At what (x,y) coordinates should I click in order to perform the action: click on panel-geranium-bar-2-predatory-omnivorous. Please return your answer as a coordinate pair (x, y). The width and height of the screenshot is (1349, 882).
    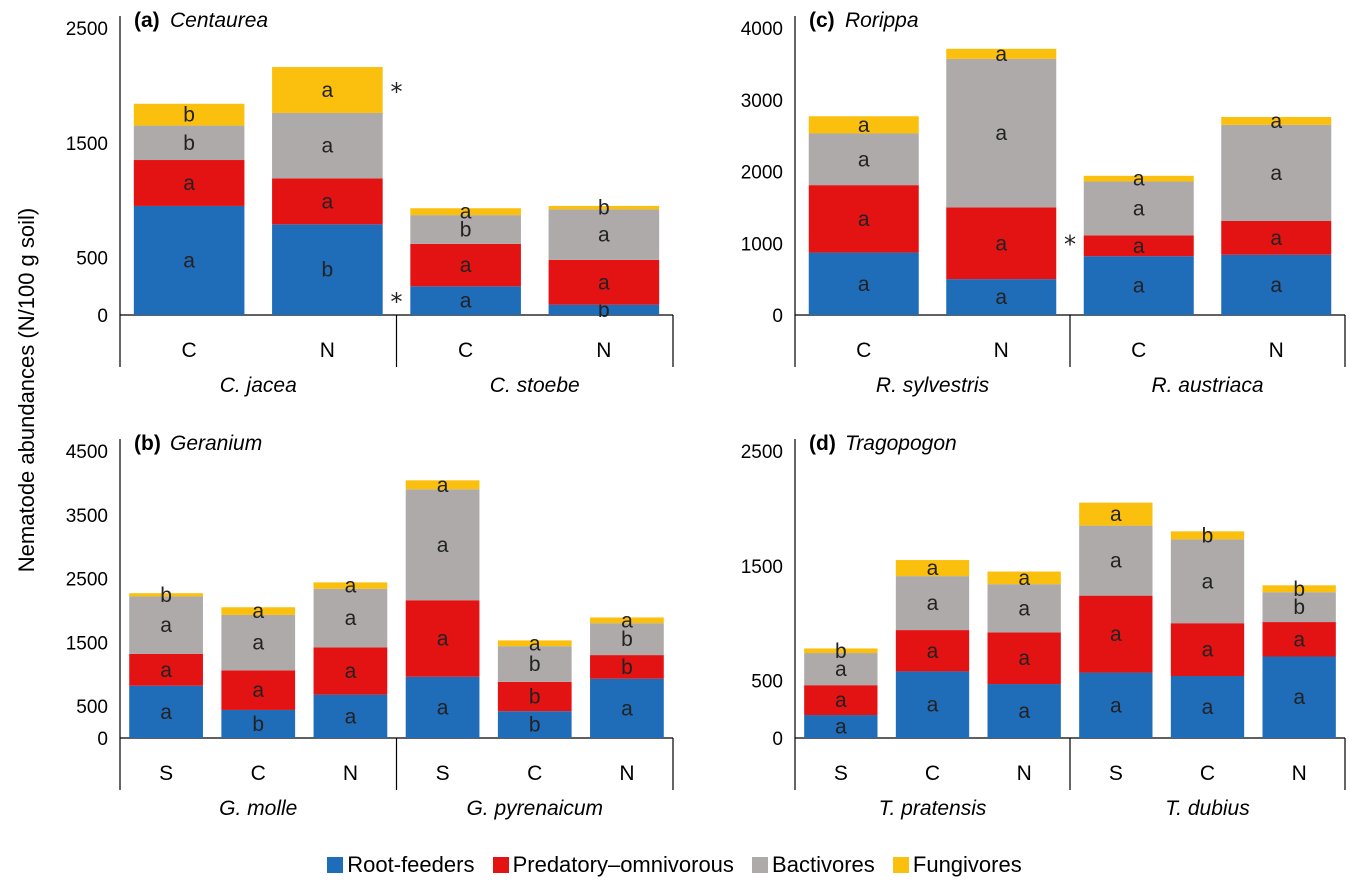
    Looking at the image, I should click on (350, 671).